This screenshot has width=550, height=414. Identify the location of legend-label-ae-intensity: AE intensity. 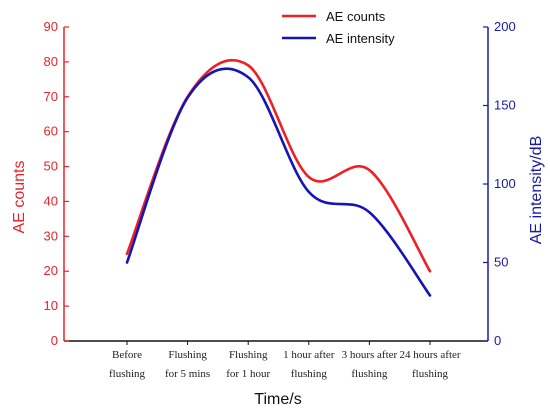
(360, 38).